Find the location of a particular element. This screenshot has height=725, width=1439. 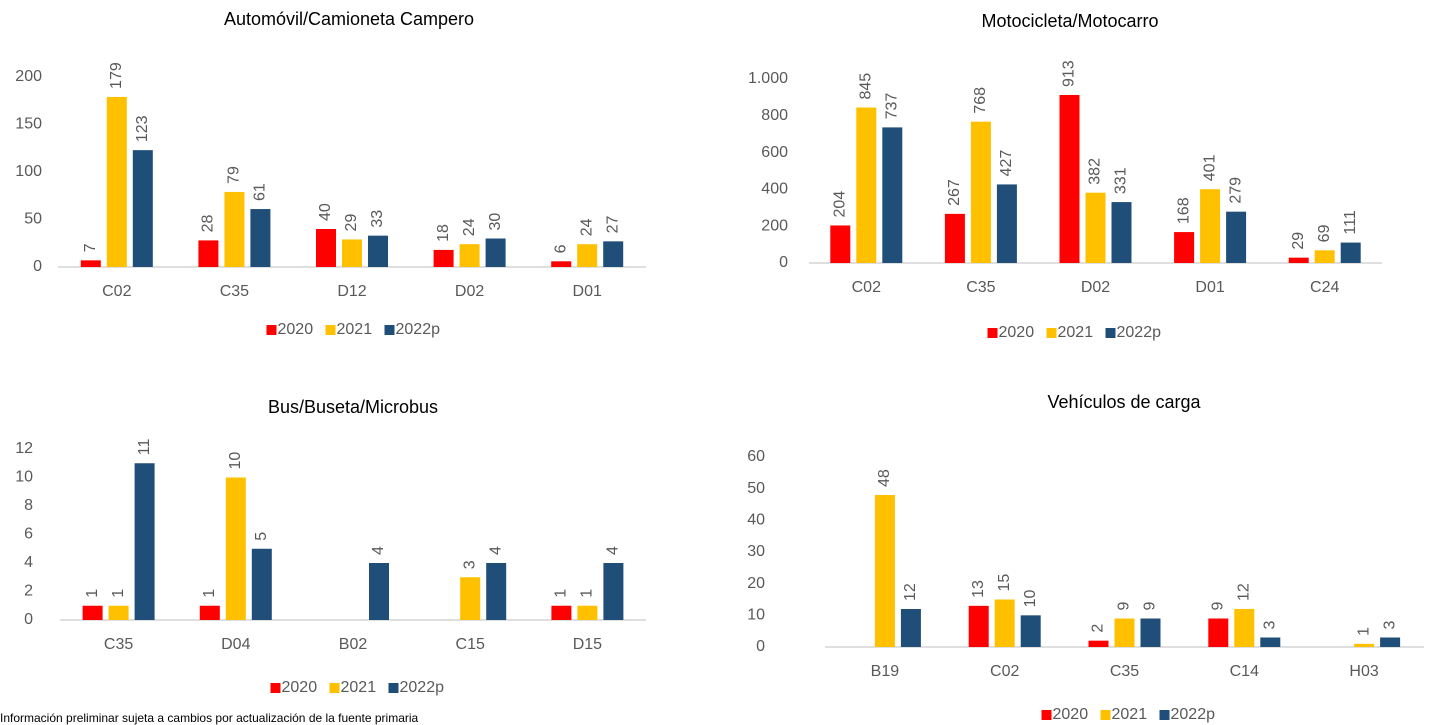

chart-title: Vehículos de carga is located at coordinates (1124, 402).